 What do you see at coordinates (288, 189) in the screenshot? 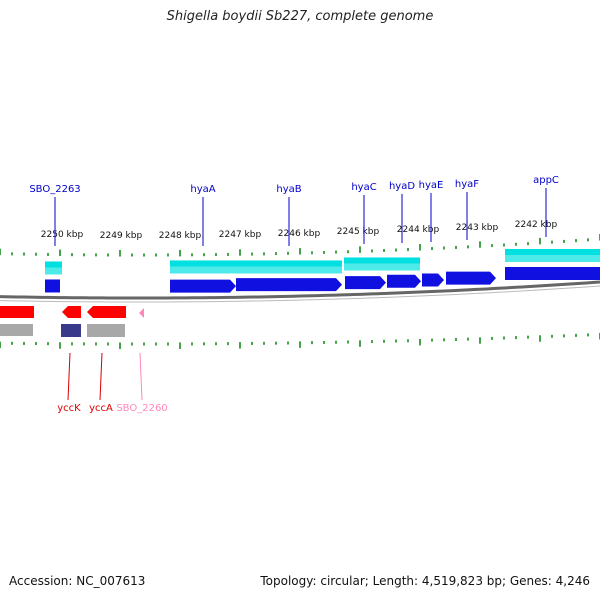
I see `gene-label: hyaB` at bounding box center [288, 189].